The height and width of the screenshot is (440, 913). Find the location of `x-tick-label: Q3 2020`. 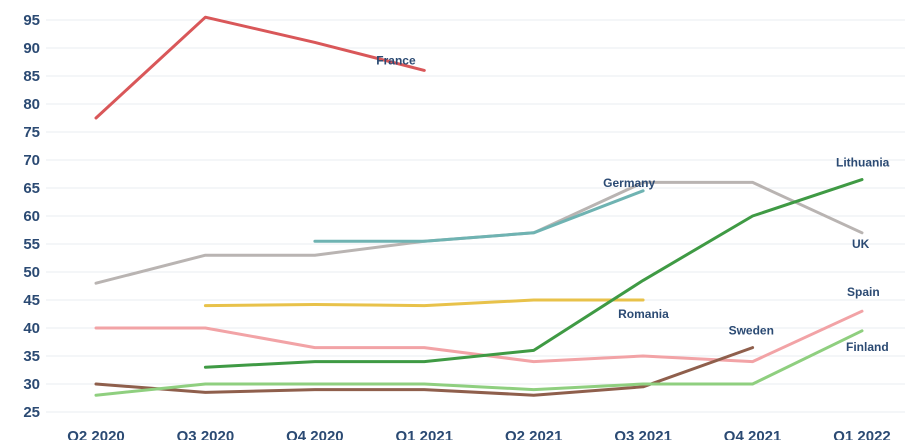

x-tick-label: Q3 2020 is located at coordinates (206, 434).